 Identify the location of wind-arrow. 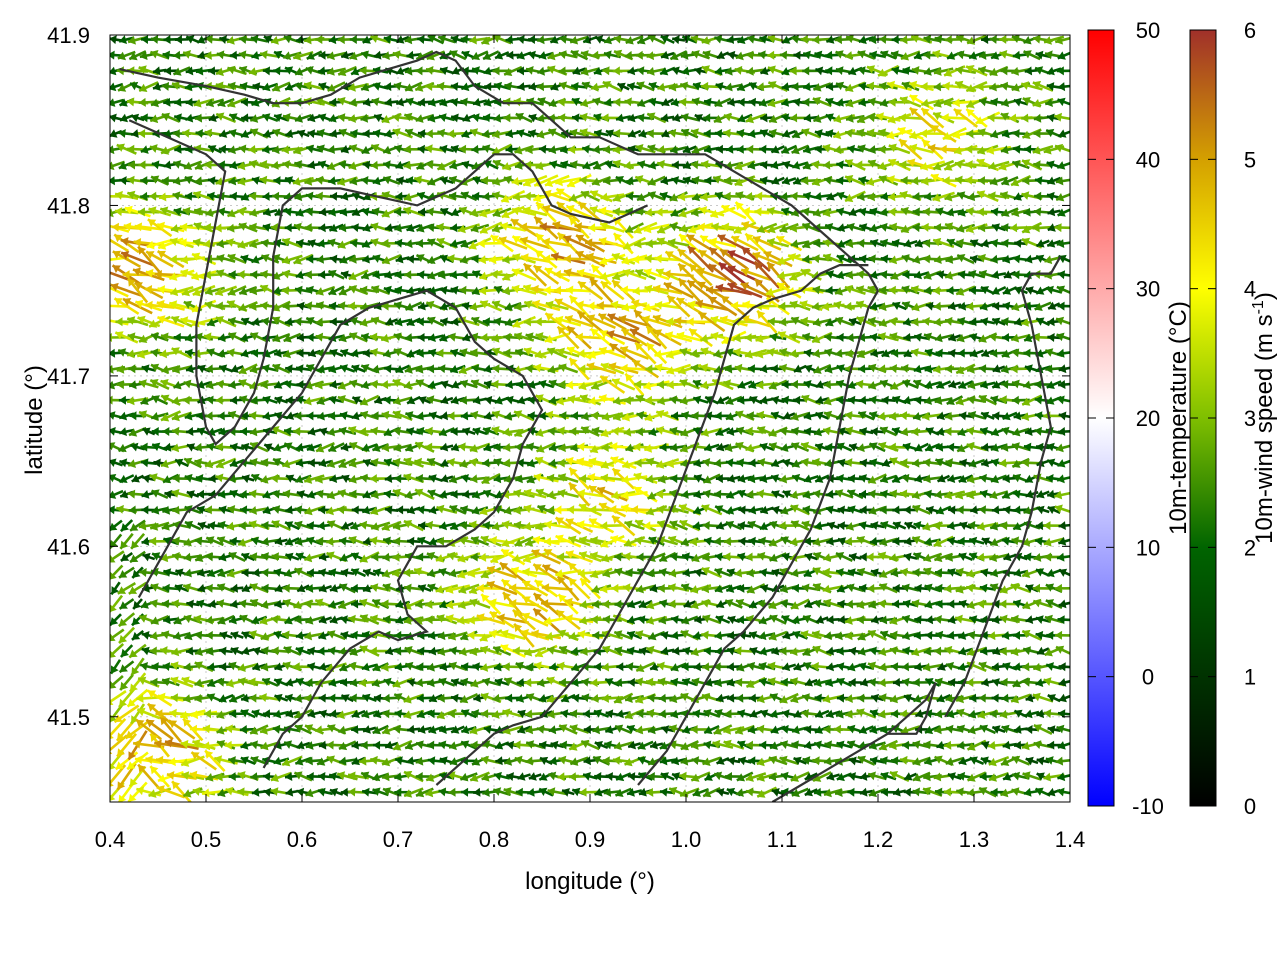
(118, 697).